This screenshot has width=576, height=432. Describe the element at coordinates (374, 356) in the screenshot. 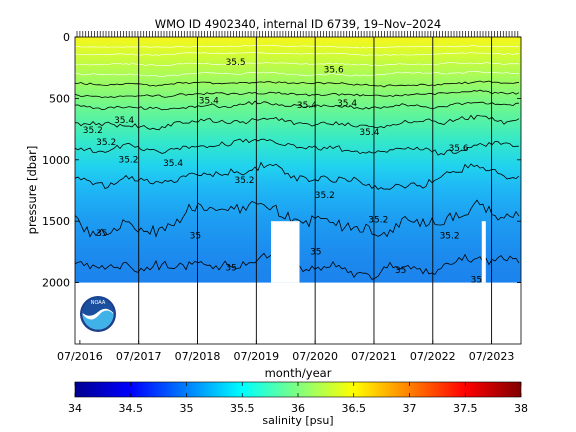

I see `x-tick-label: 07/2021` at that location.